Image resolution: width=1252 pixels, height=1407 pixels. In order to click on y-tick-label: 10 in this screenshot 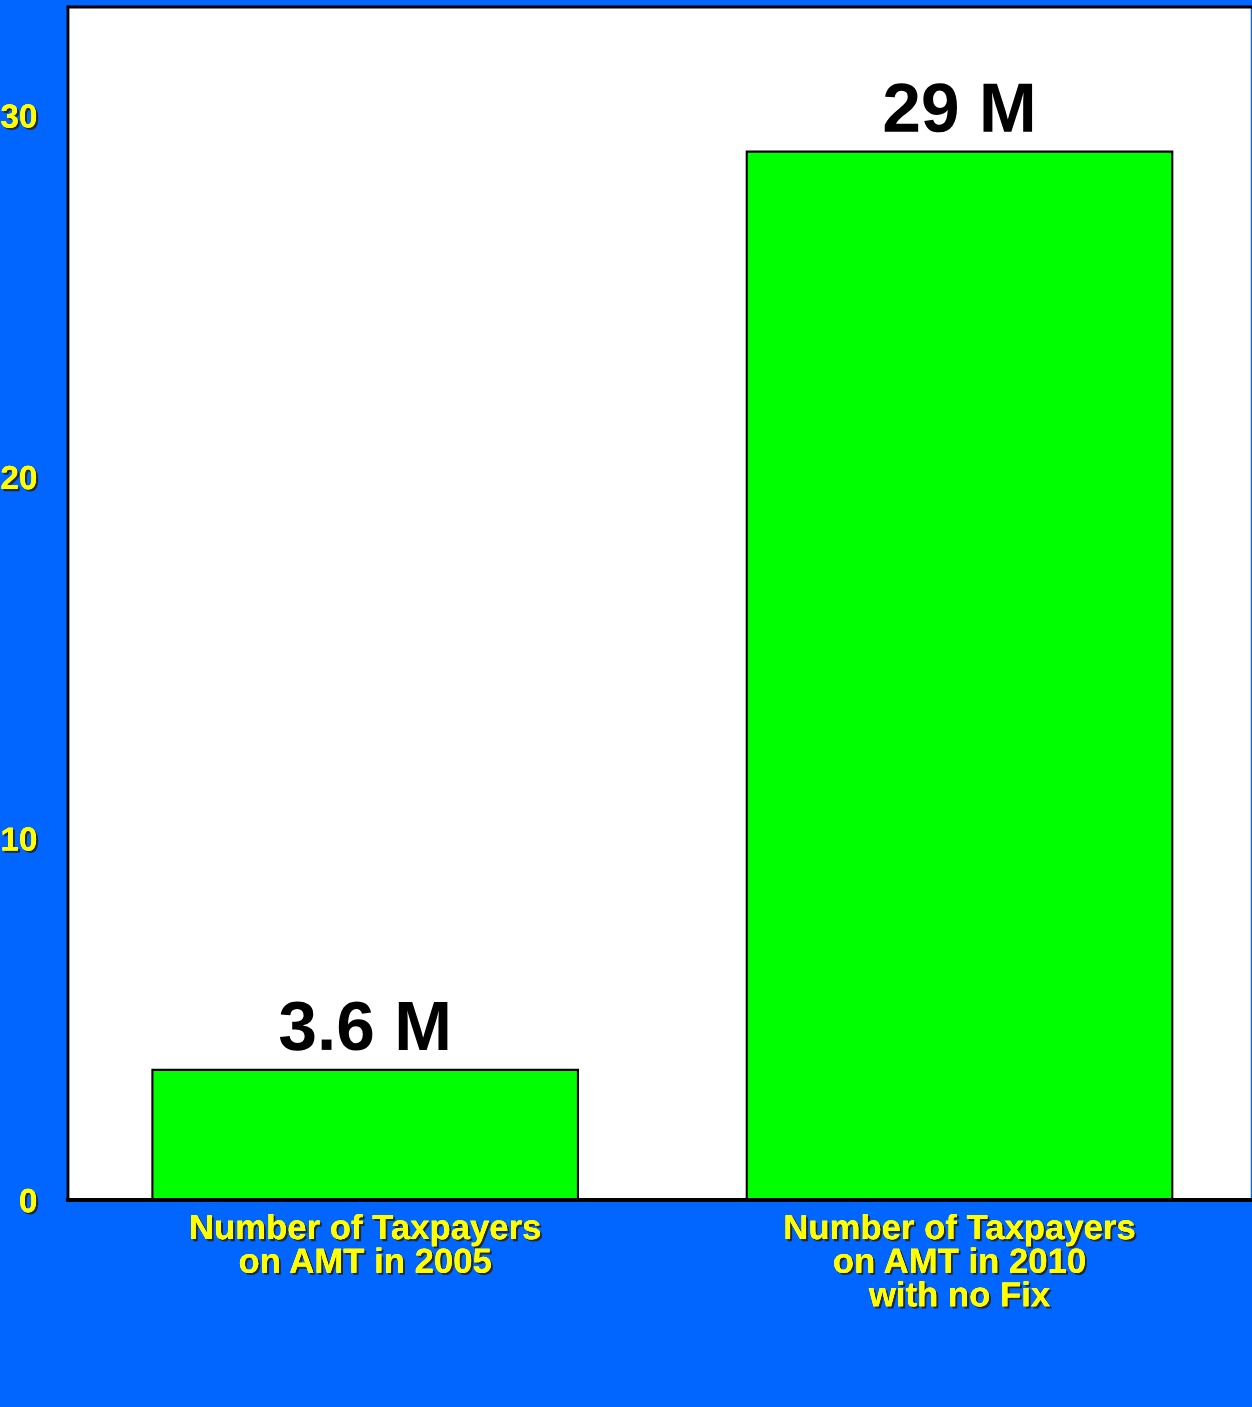, I will do `click(20, 840)`.